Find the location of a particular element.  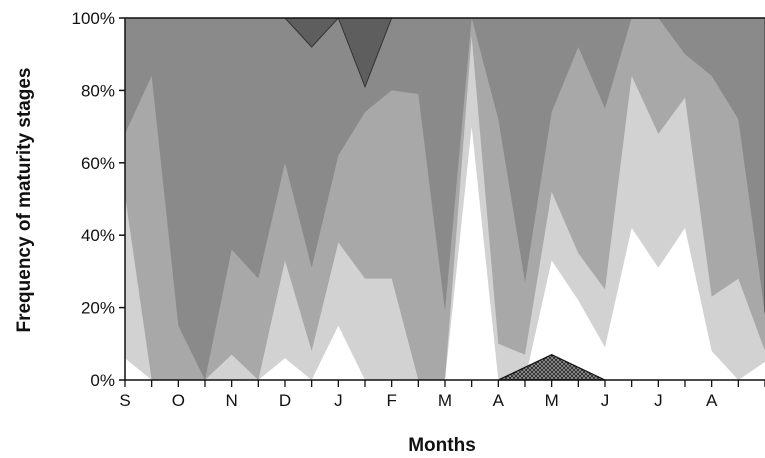

x-tick-label: S is located at coordinates (124, 400).